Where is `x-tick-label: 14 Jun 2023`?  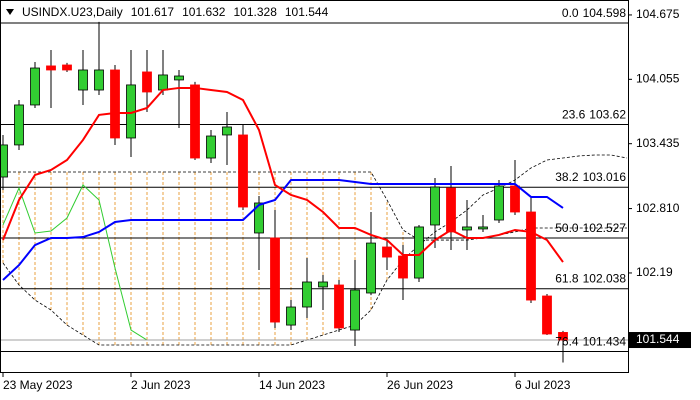
x-tick-label: 14 Jun 2023 is located at coordinates (292, 385).